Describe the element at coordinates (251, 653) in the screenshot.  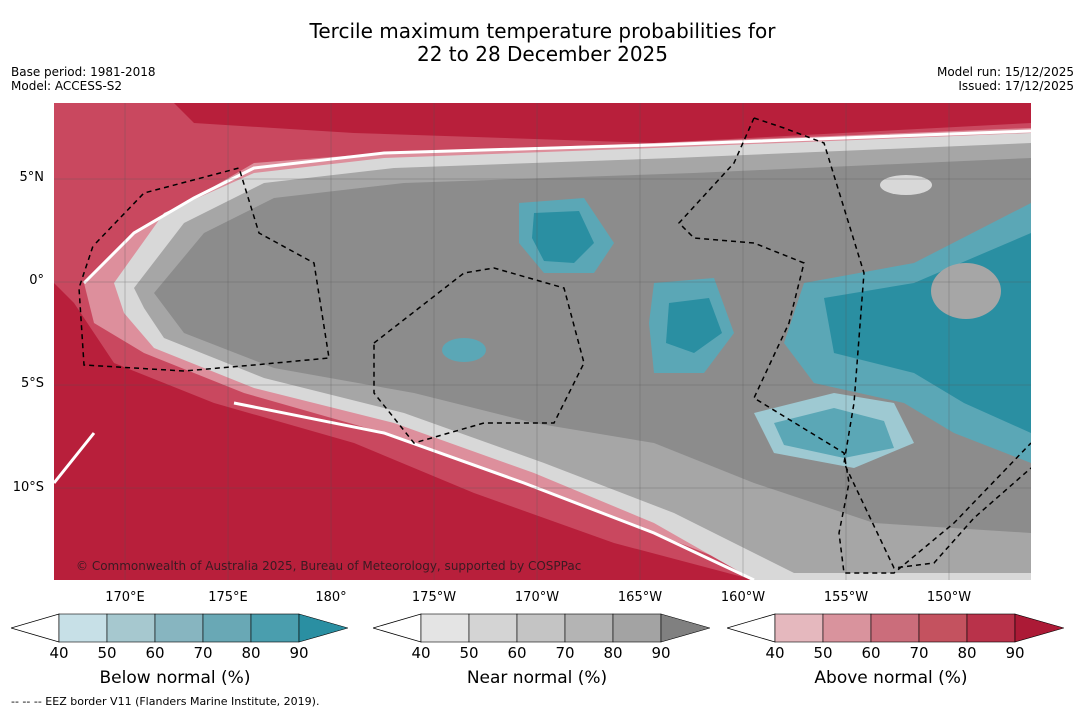
I see `below-tick-80: 80` at that location.